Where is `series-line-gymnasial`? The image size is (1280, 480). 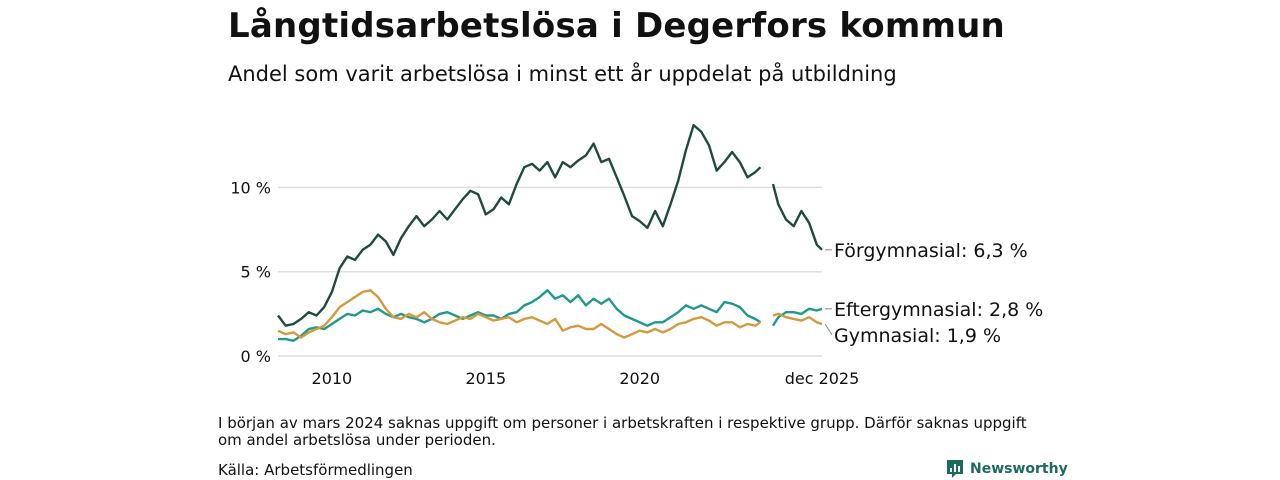 series-line-gymnasial is located at coordinates (519, 314).